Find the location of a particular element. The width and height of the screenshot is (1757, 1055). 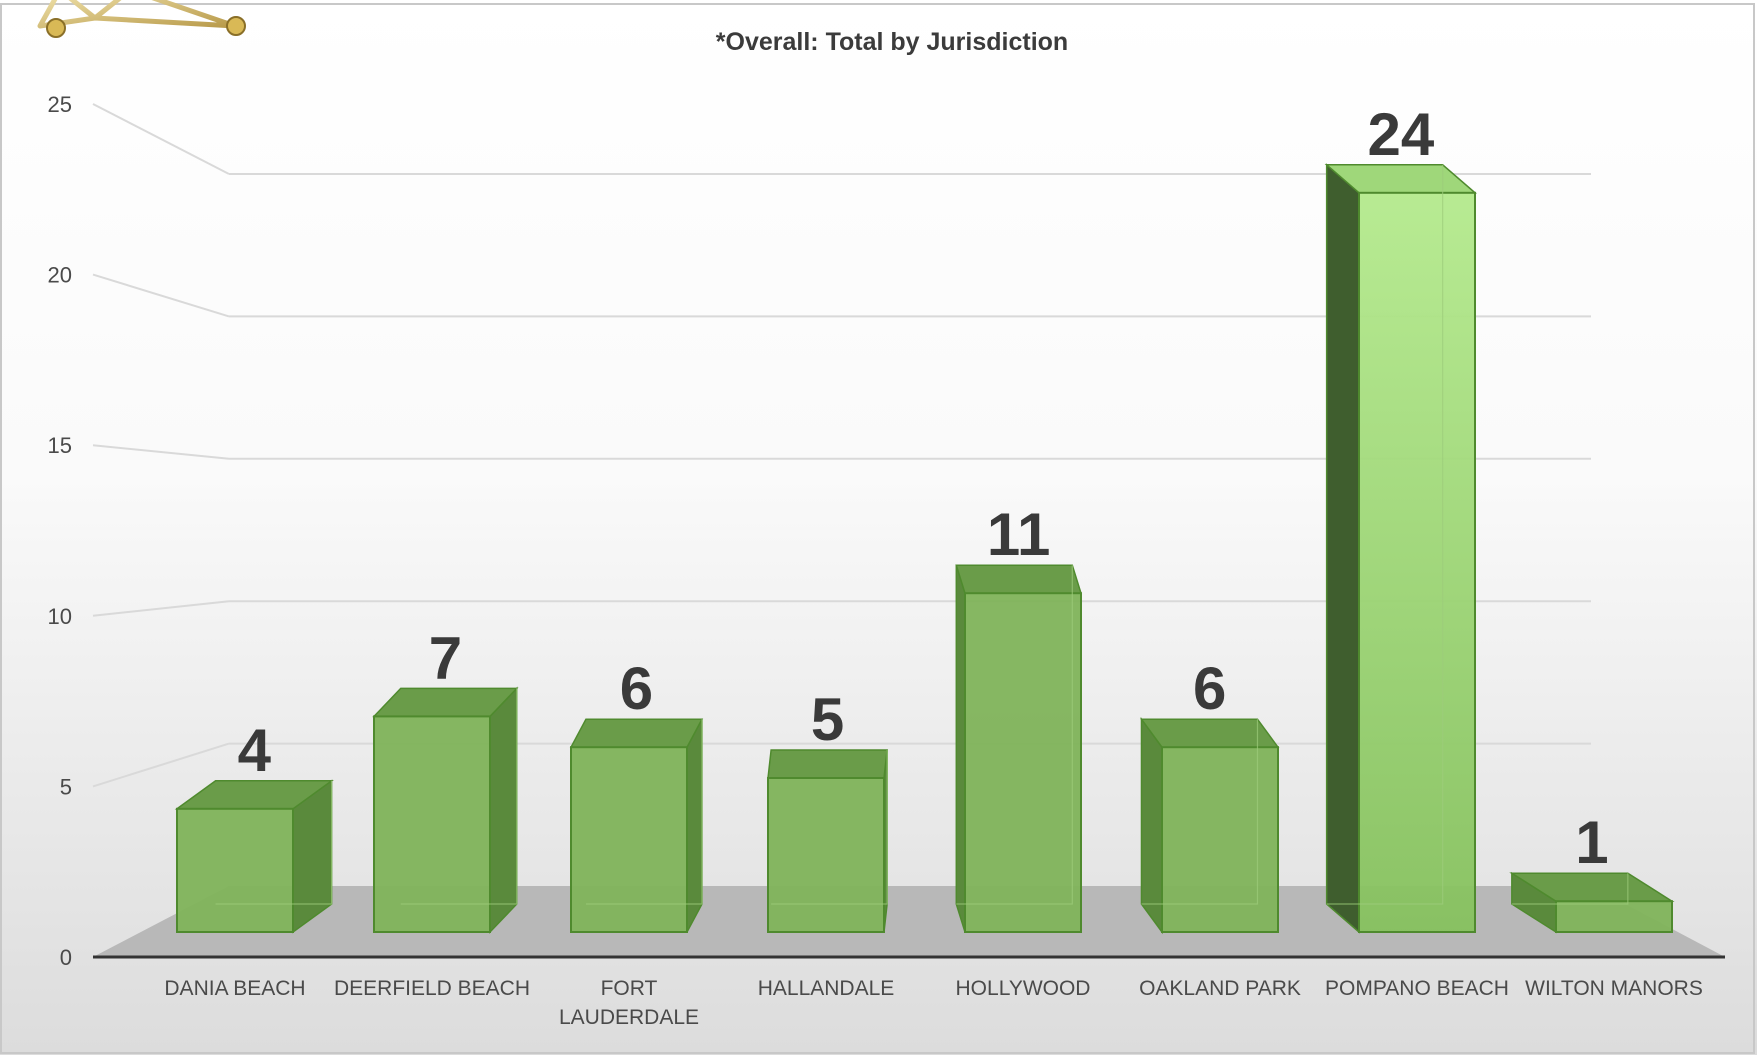

chart-floor is located at coordinates (909, 921).